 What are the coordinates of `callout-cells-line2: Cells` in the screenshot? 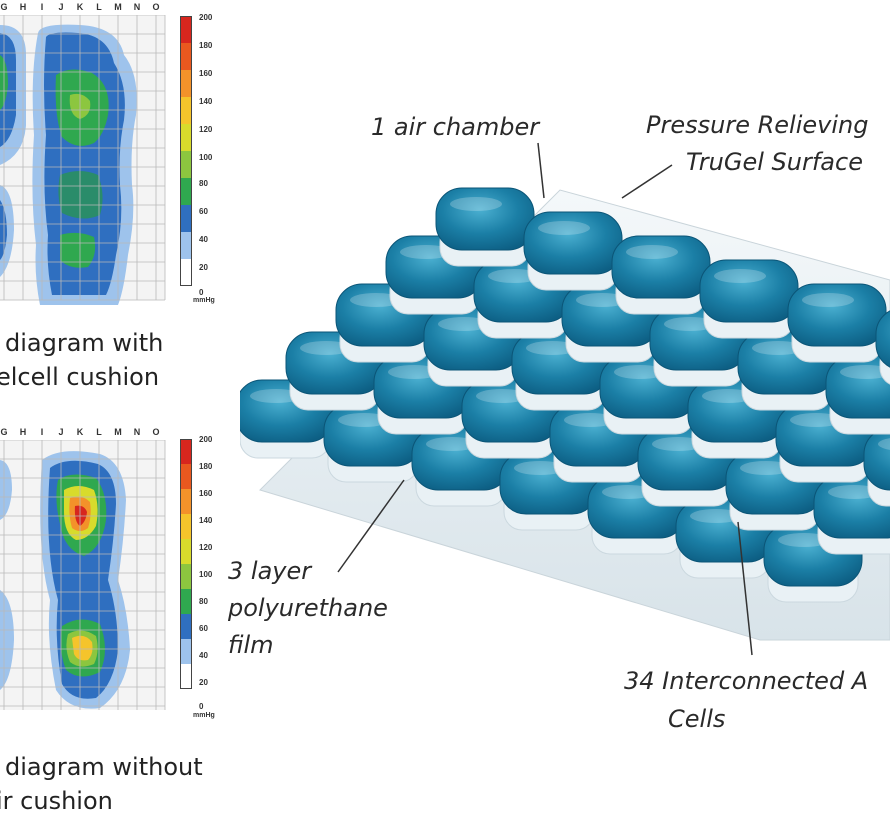 It's located at (697, 719).